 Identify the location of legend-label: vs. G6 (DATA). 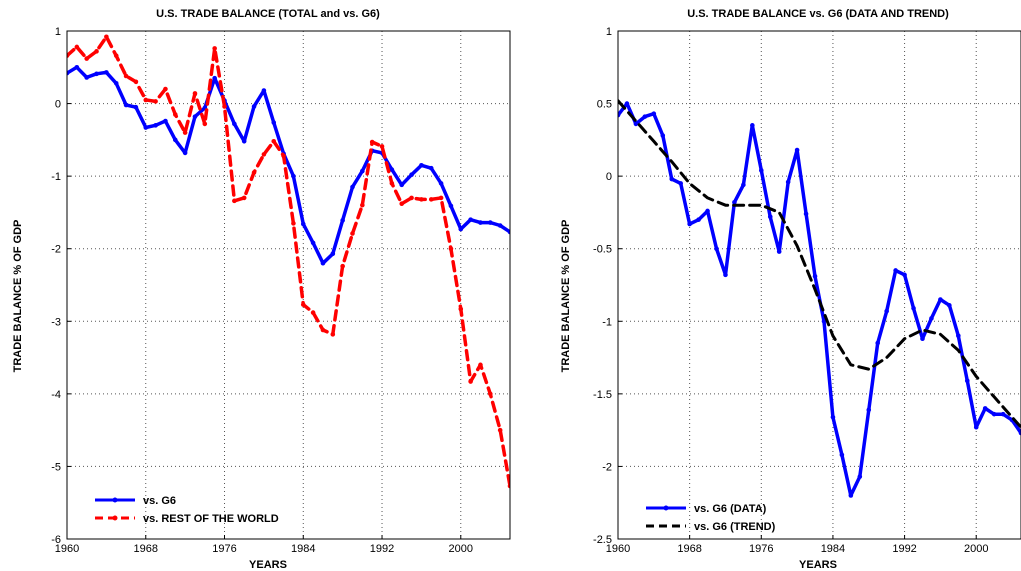
(730, 509).